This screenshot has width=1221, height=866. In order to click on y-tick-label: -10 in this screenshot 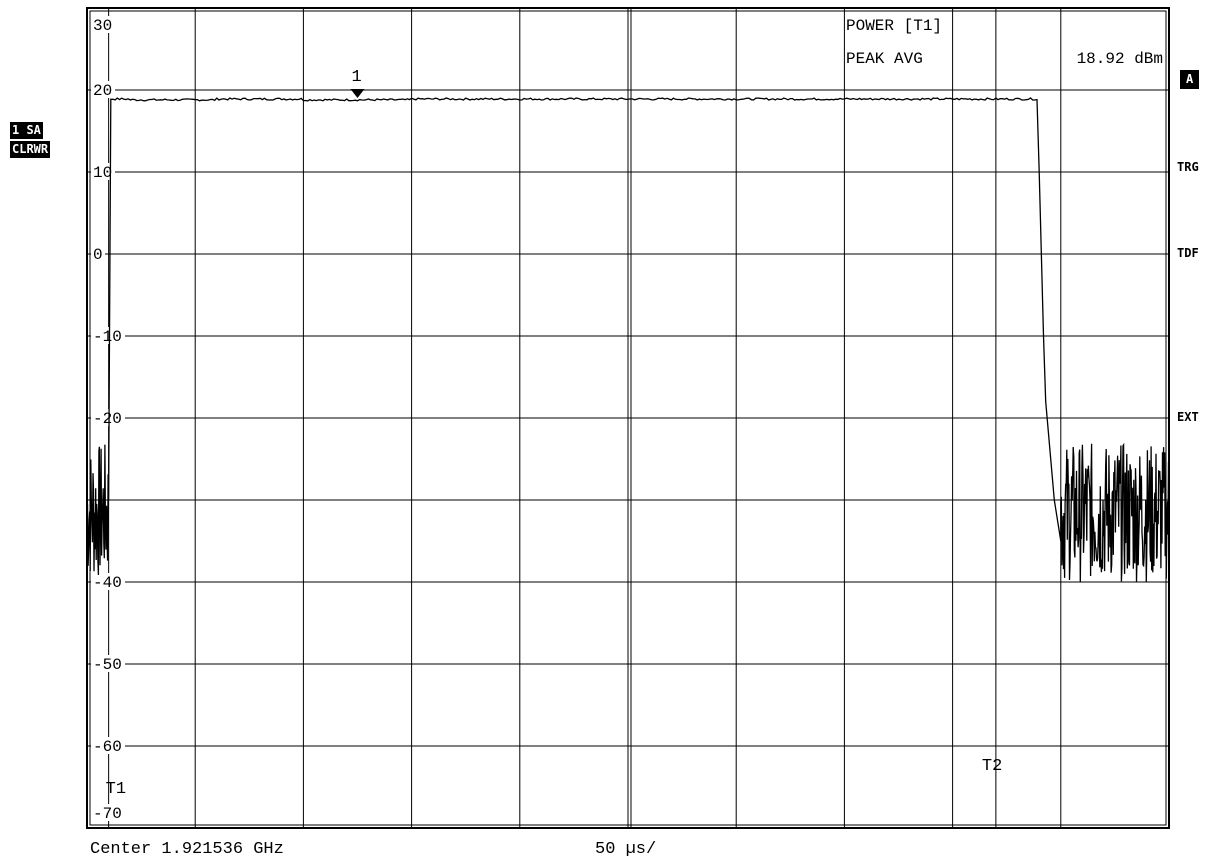, I will do `click(107, 337)`.